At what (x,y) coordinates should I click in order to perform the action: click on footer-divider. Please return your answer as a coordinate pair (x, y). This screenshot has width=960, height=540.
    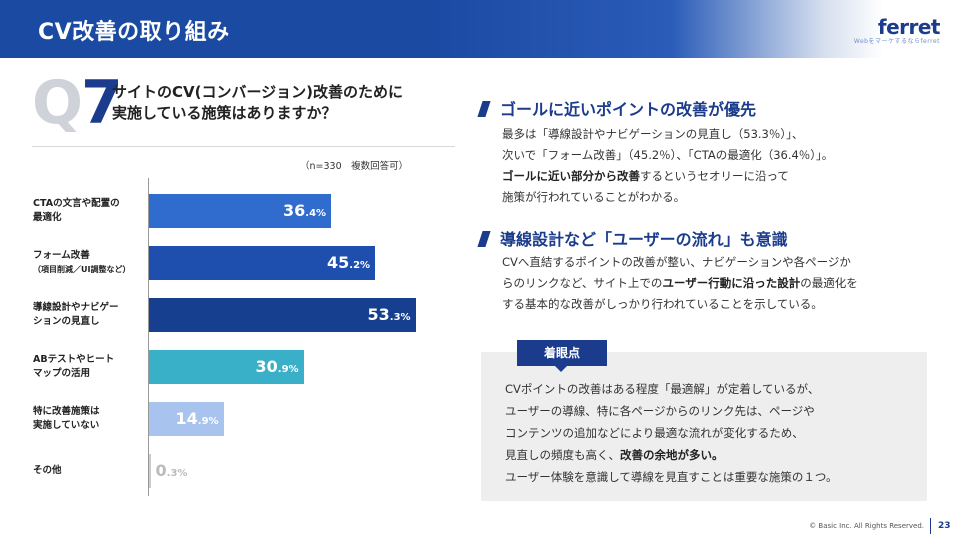
    Looking at the image, I should click on (930, 526).